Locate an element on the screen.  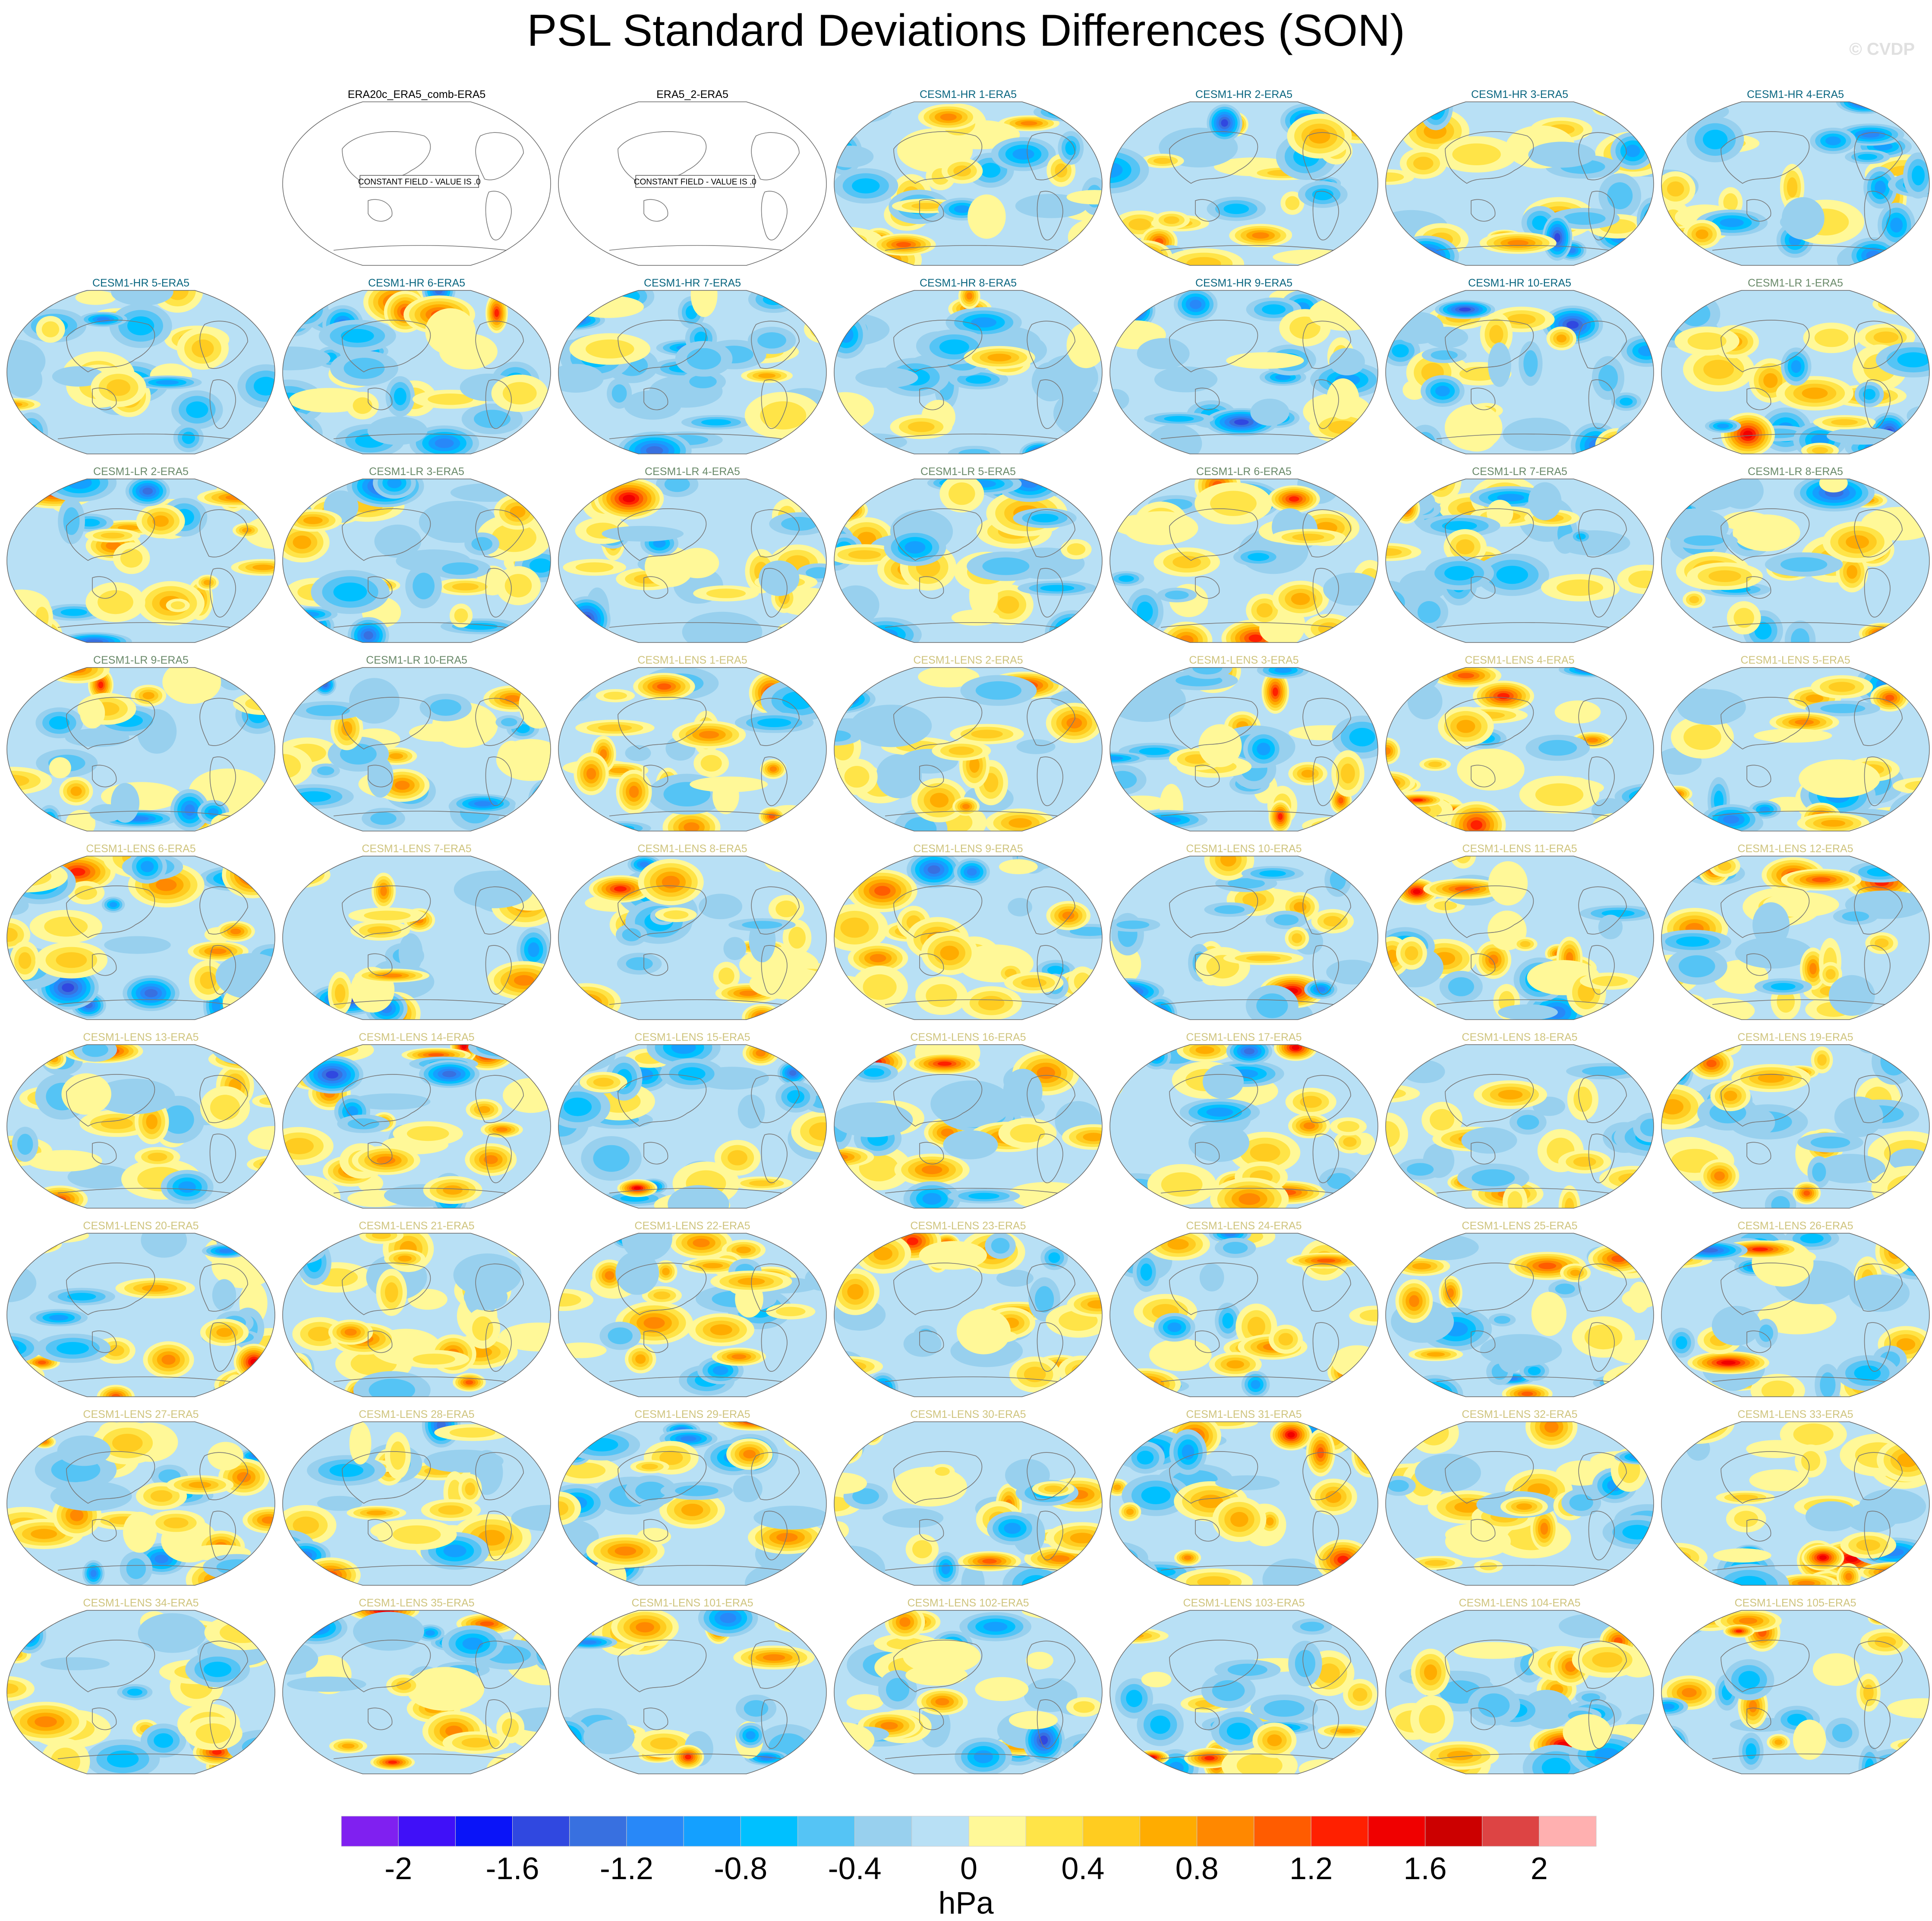
panel-title: CESM1-LENS 19-ERA5 is located at coordinates (1796, 1037).